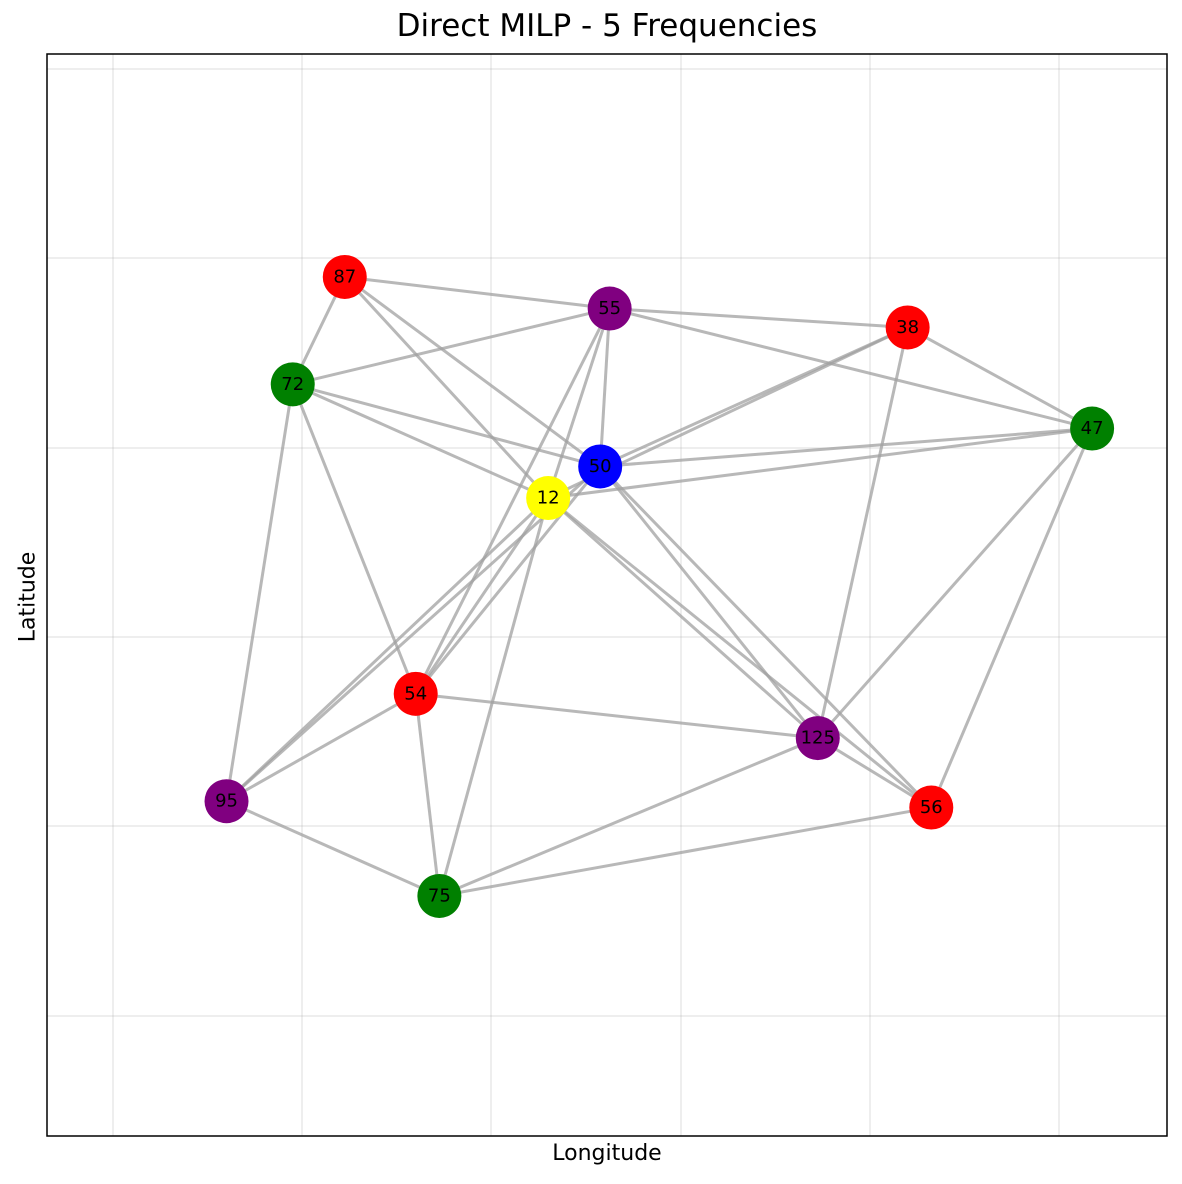 The height and width of the screenshot is (1184, 1182). I want to click on node-label: 12, so click(548, 498).